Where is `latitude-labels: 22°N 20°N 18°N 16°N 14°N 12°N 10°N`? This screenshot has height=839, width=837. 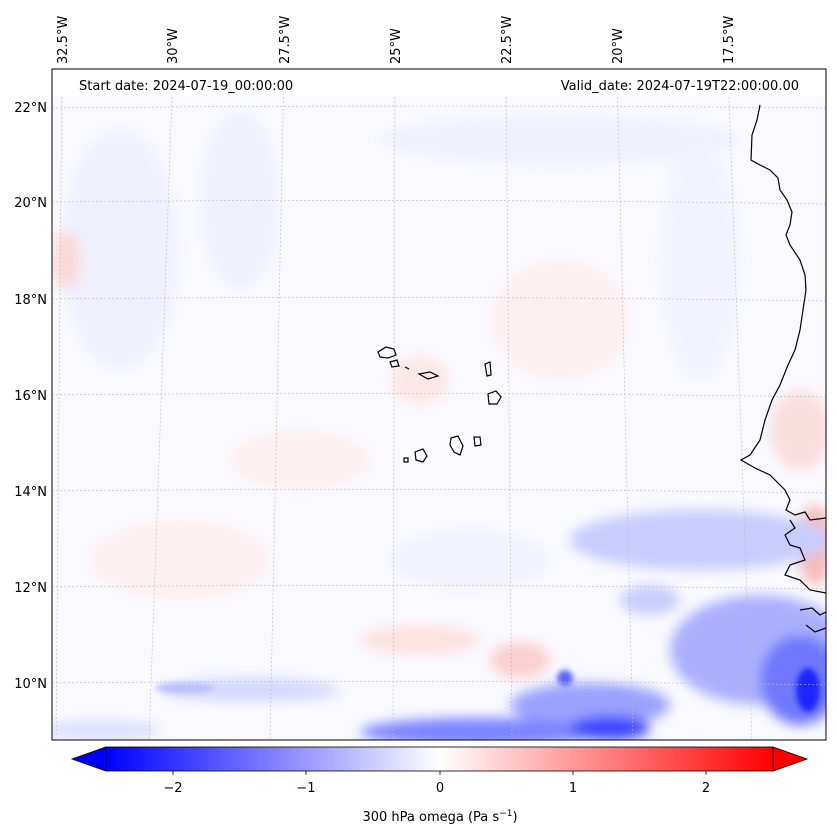
latitude-labels: 22°N 20°N 18°N 16°N 14°N 12°N 10°N is located at coordinates (30, 396).